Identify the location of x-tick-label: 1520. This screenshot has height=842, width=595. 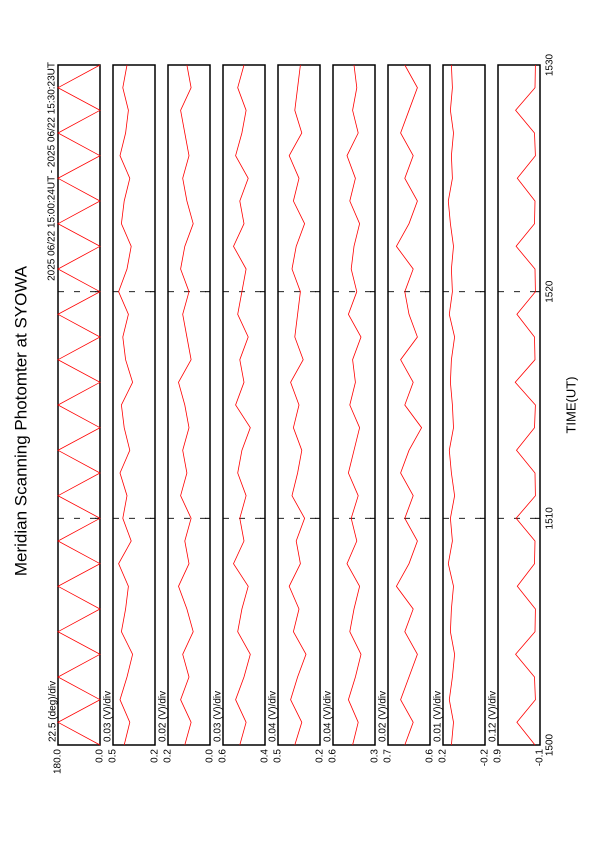
(550, 291).